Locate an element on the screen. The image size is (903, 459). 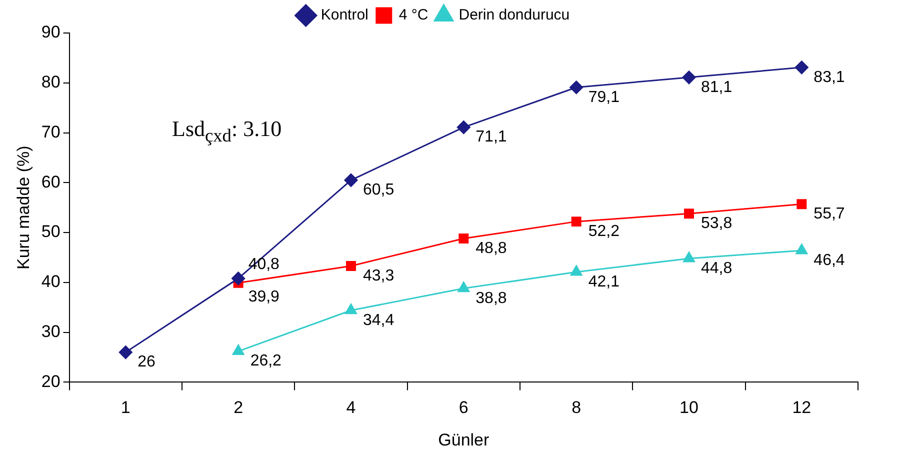
data-label: 46,4 is located at coordinates (829, 260).